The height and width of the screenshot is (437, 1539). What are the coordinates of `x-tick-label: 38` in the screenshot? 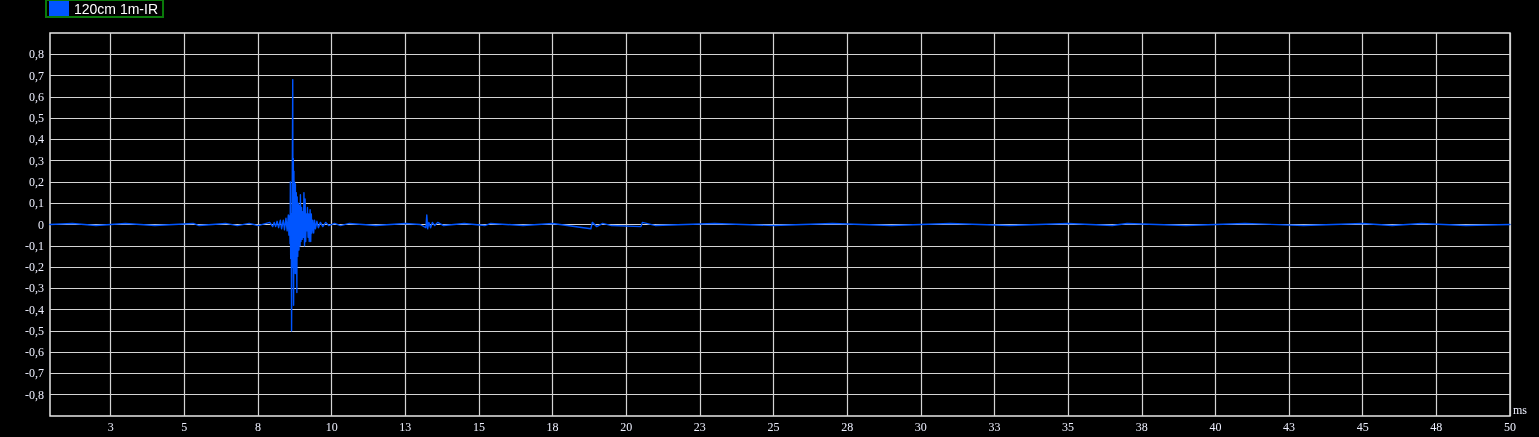 It's located at (1141, 427).